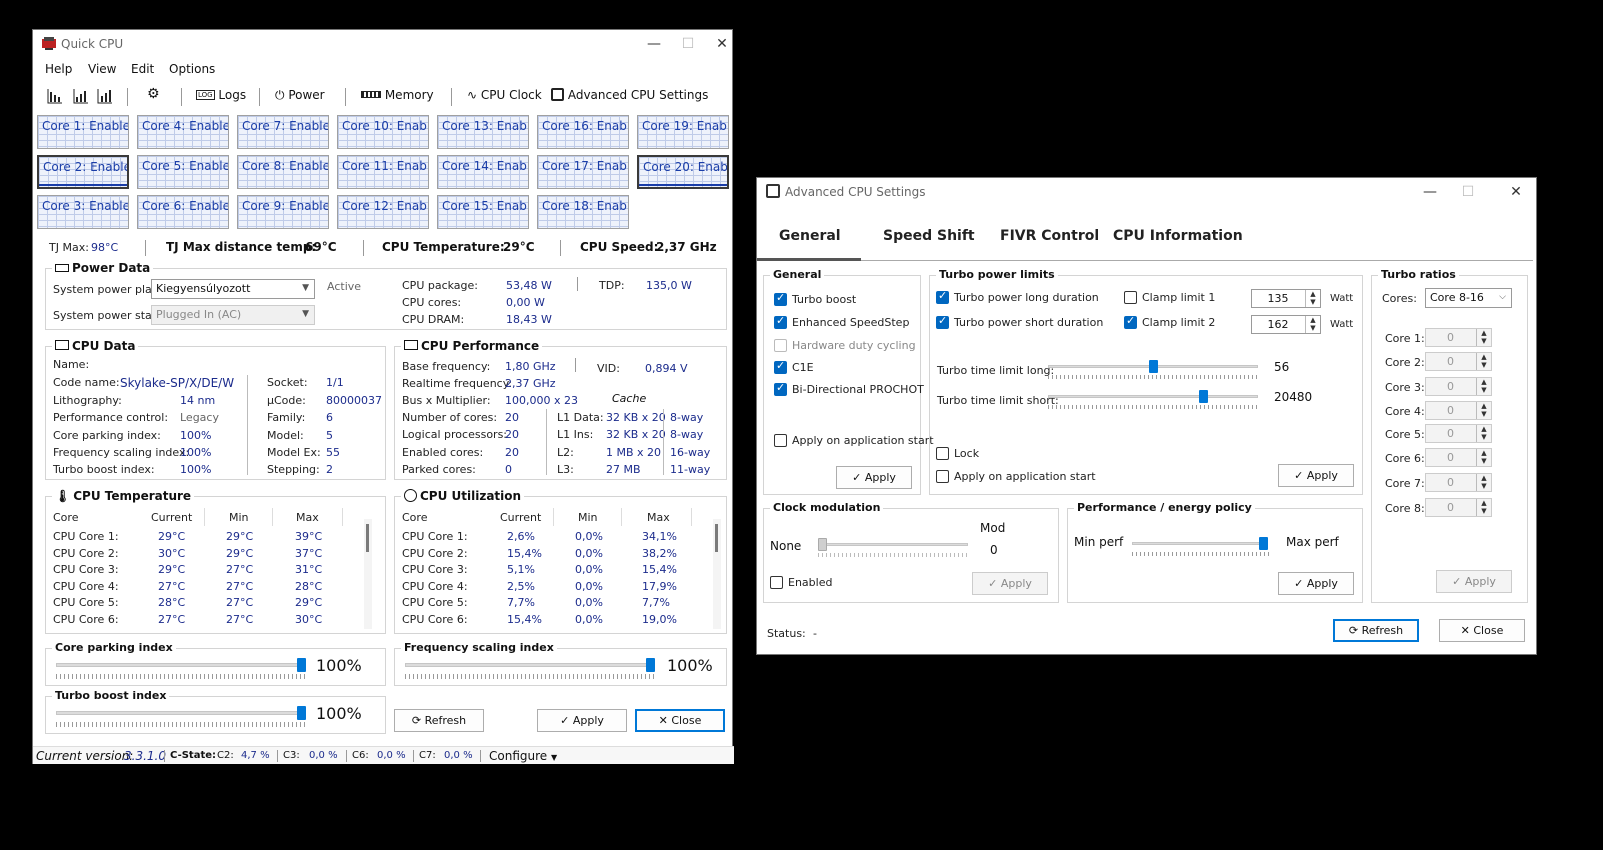 This screenshot has width=1603, height=850. I want to click on memory-button: Memory, so click(397, 95).